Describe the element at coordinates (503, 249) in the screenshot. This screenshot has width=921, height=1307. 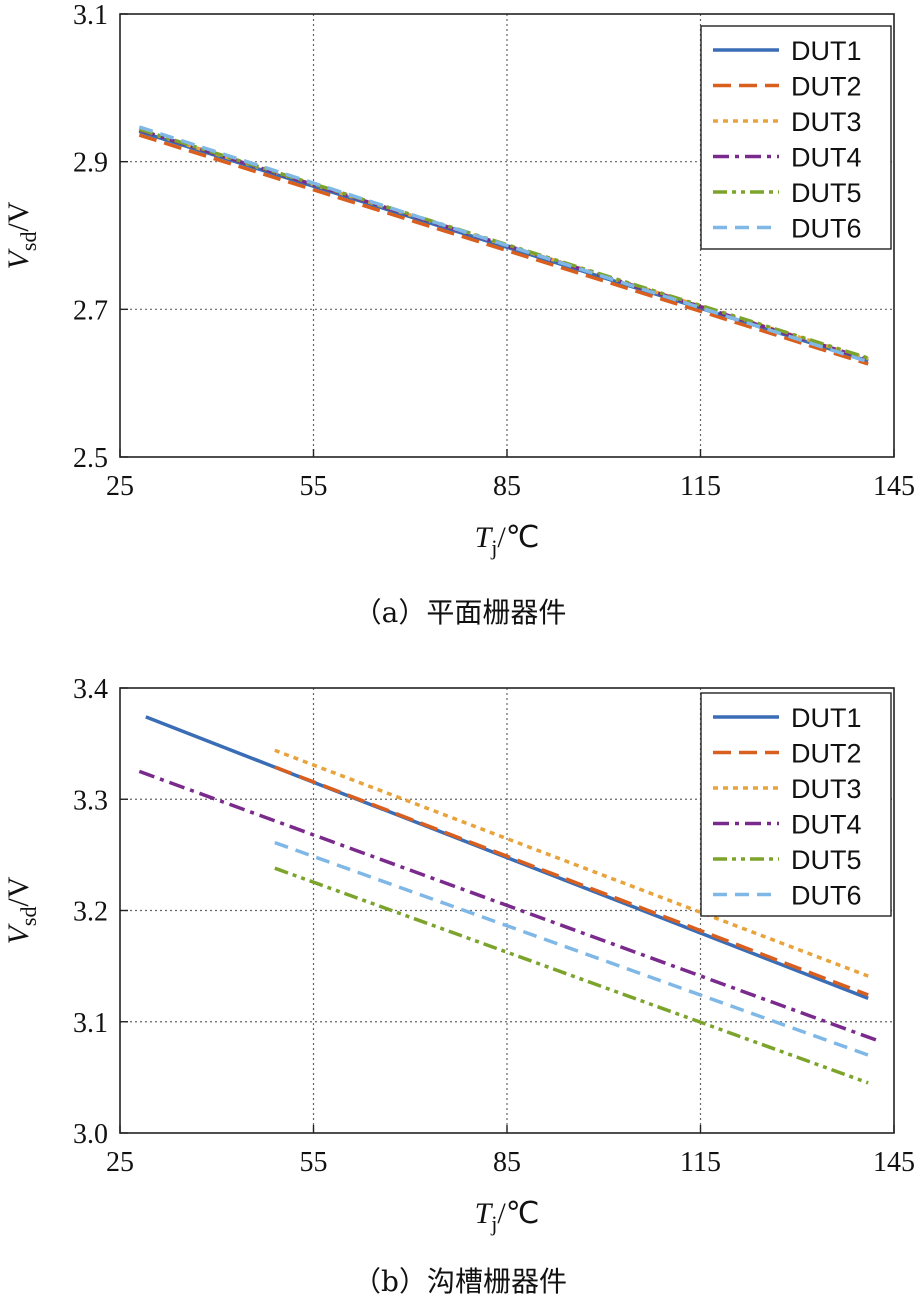
I see `chart-a-series-line-dut2` at that location.